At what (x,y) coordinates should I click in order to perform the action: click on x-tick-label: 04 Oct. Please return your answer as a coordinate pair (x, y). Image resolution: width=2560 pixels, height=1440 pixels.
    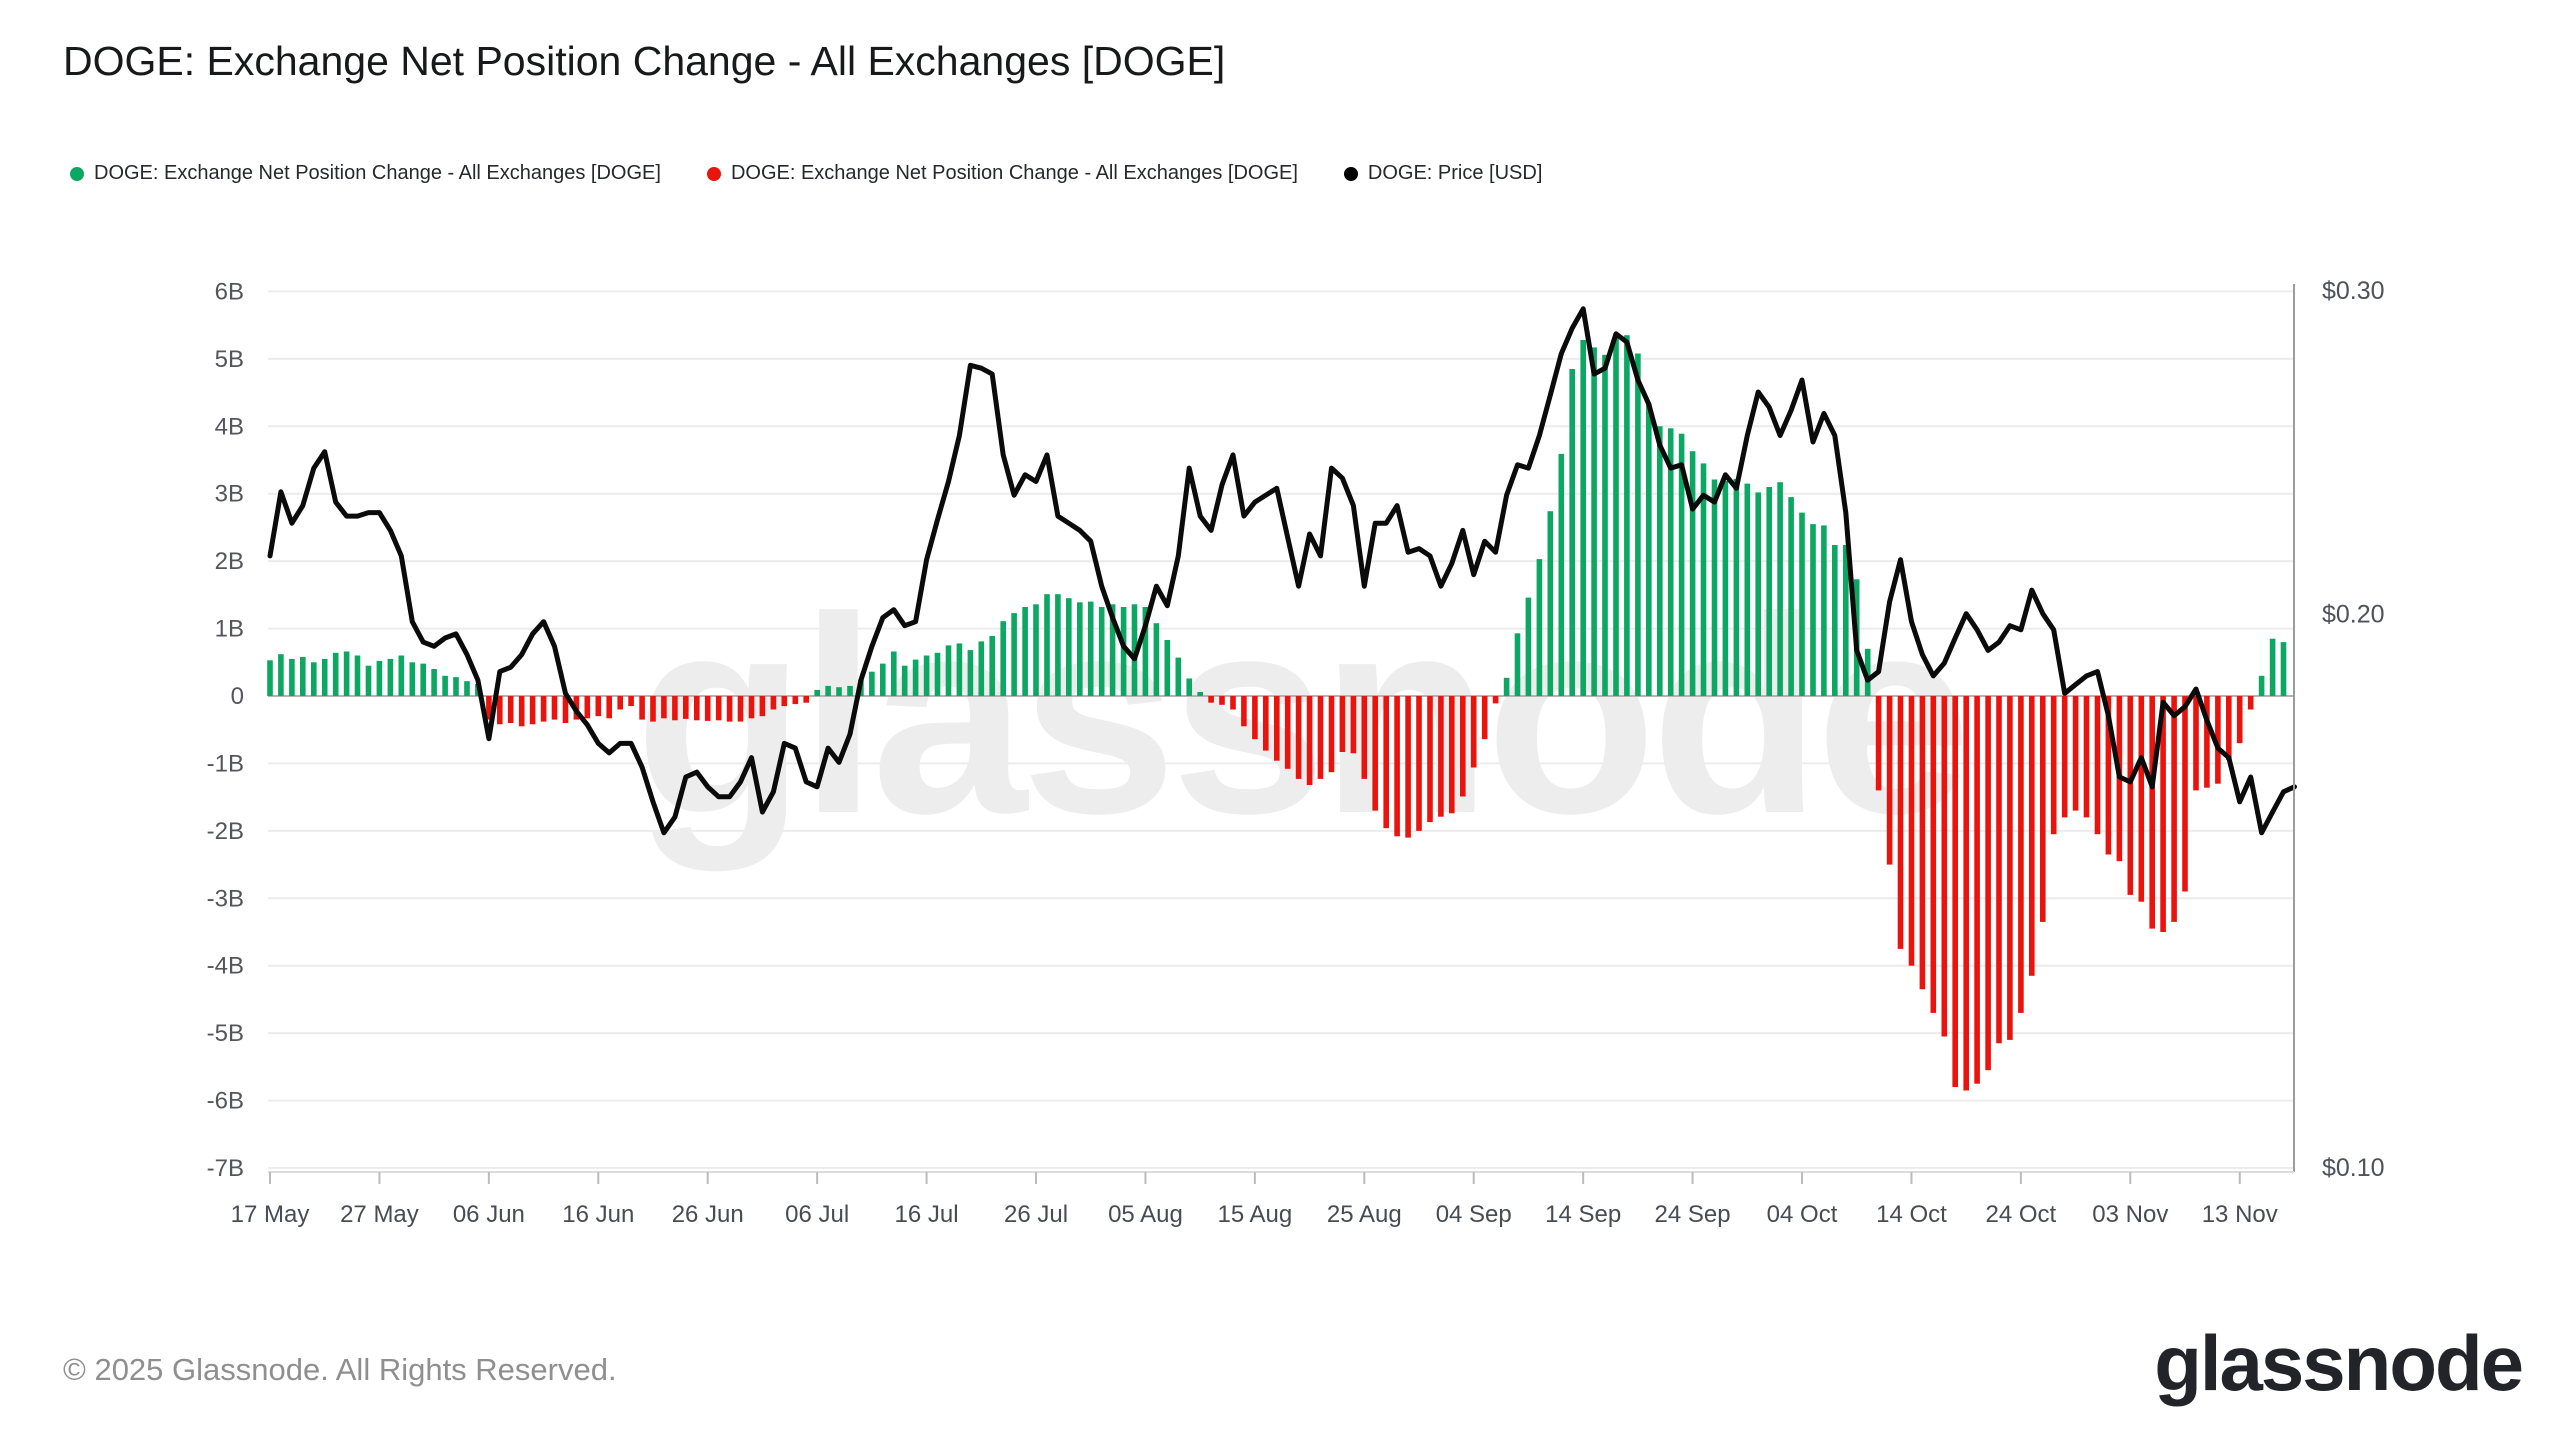
    Looking at the image, I should click on (1802, 1214).